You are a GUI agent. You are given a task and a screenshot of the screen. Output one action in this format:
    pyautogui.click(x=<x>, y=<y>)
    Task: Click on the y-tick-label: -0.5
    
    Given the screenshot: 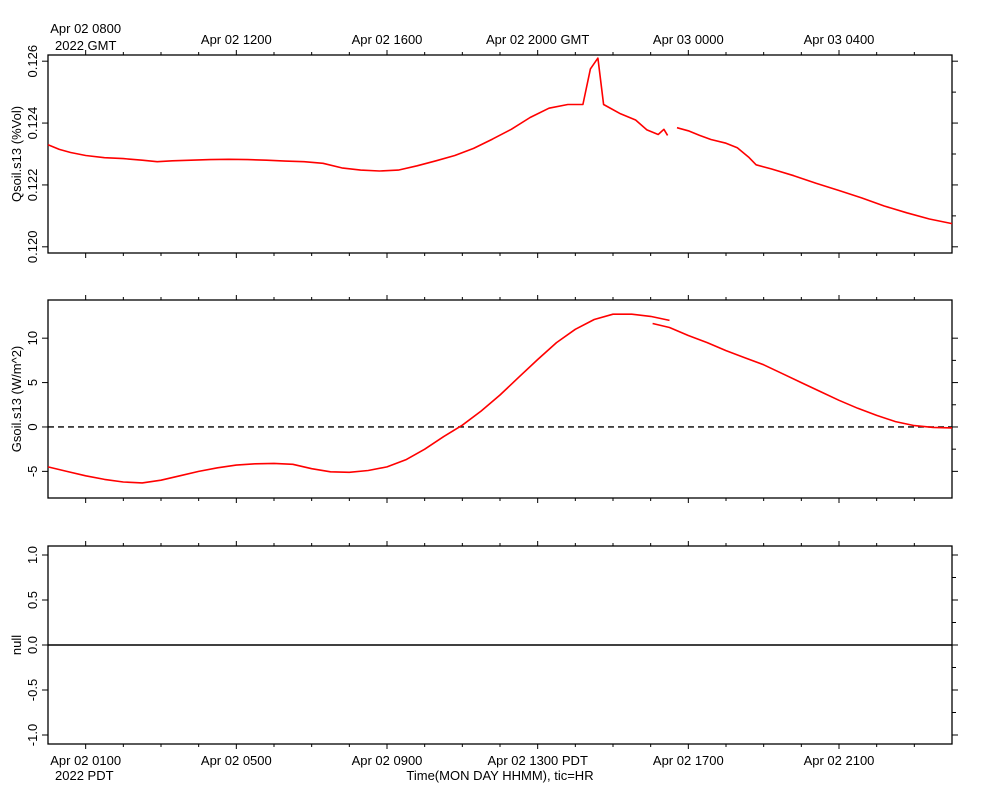 What is the action you would take?
    pyautogui.click(x=32, y=690)
    